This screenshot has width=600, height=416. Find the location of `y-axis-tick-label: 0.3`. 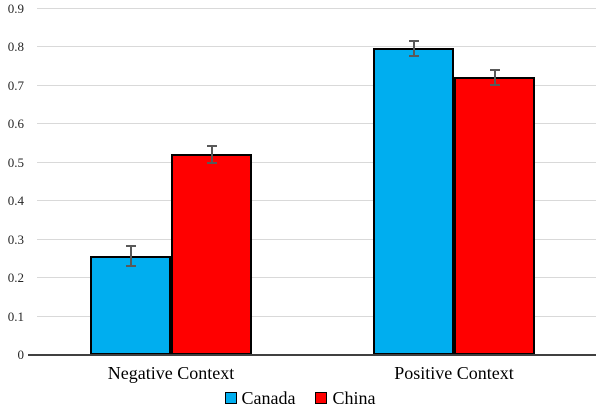

y-axis-tick-label: 0.3 is located at coordinates (15, 239).